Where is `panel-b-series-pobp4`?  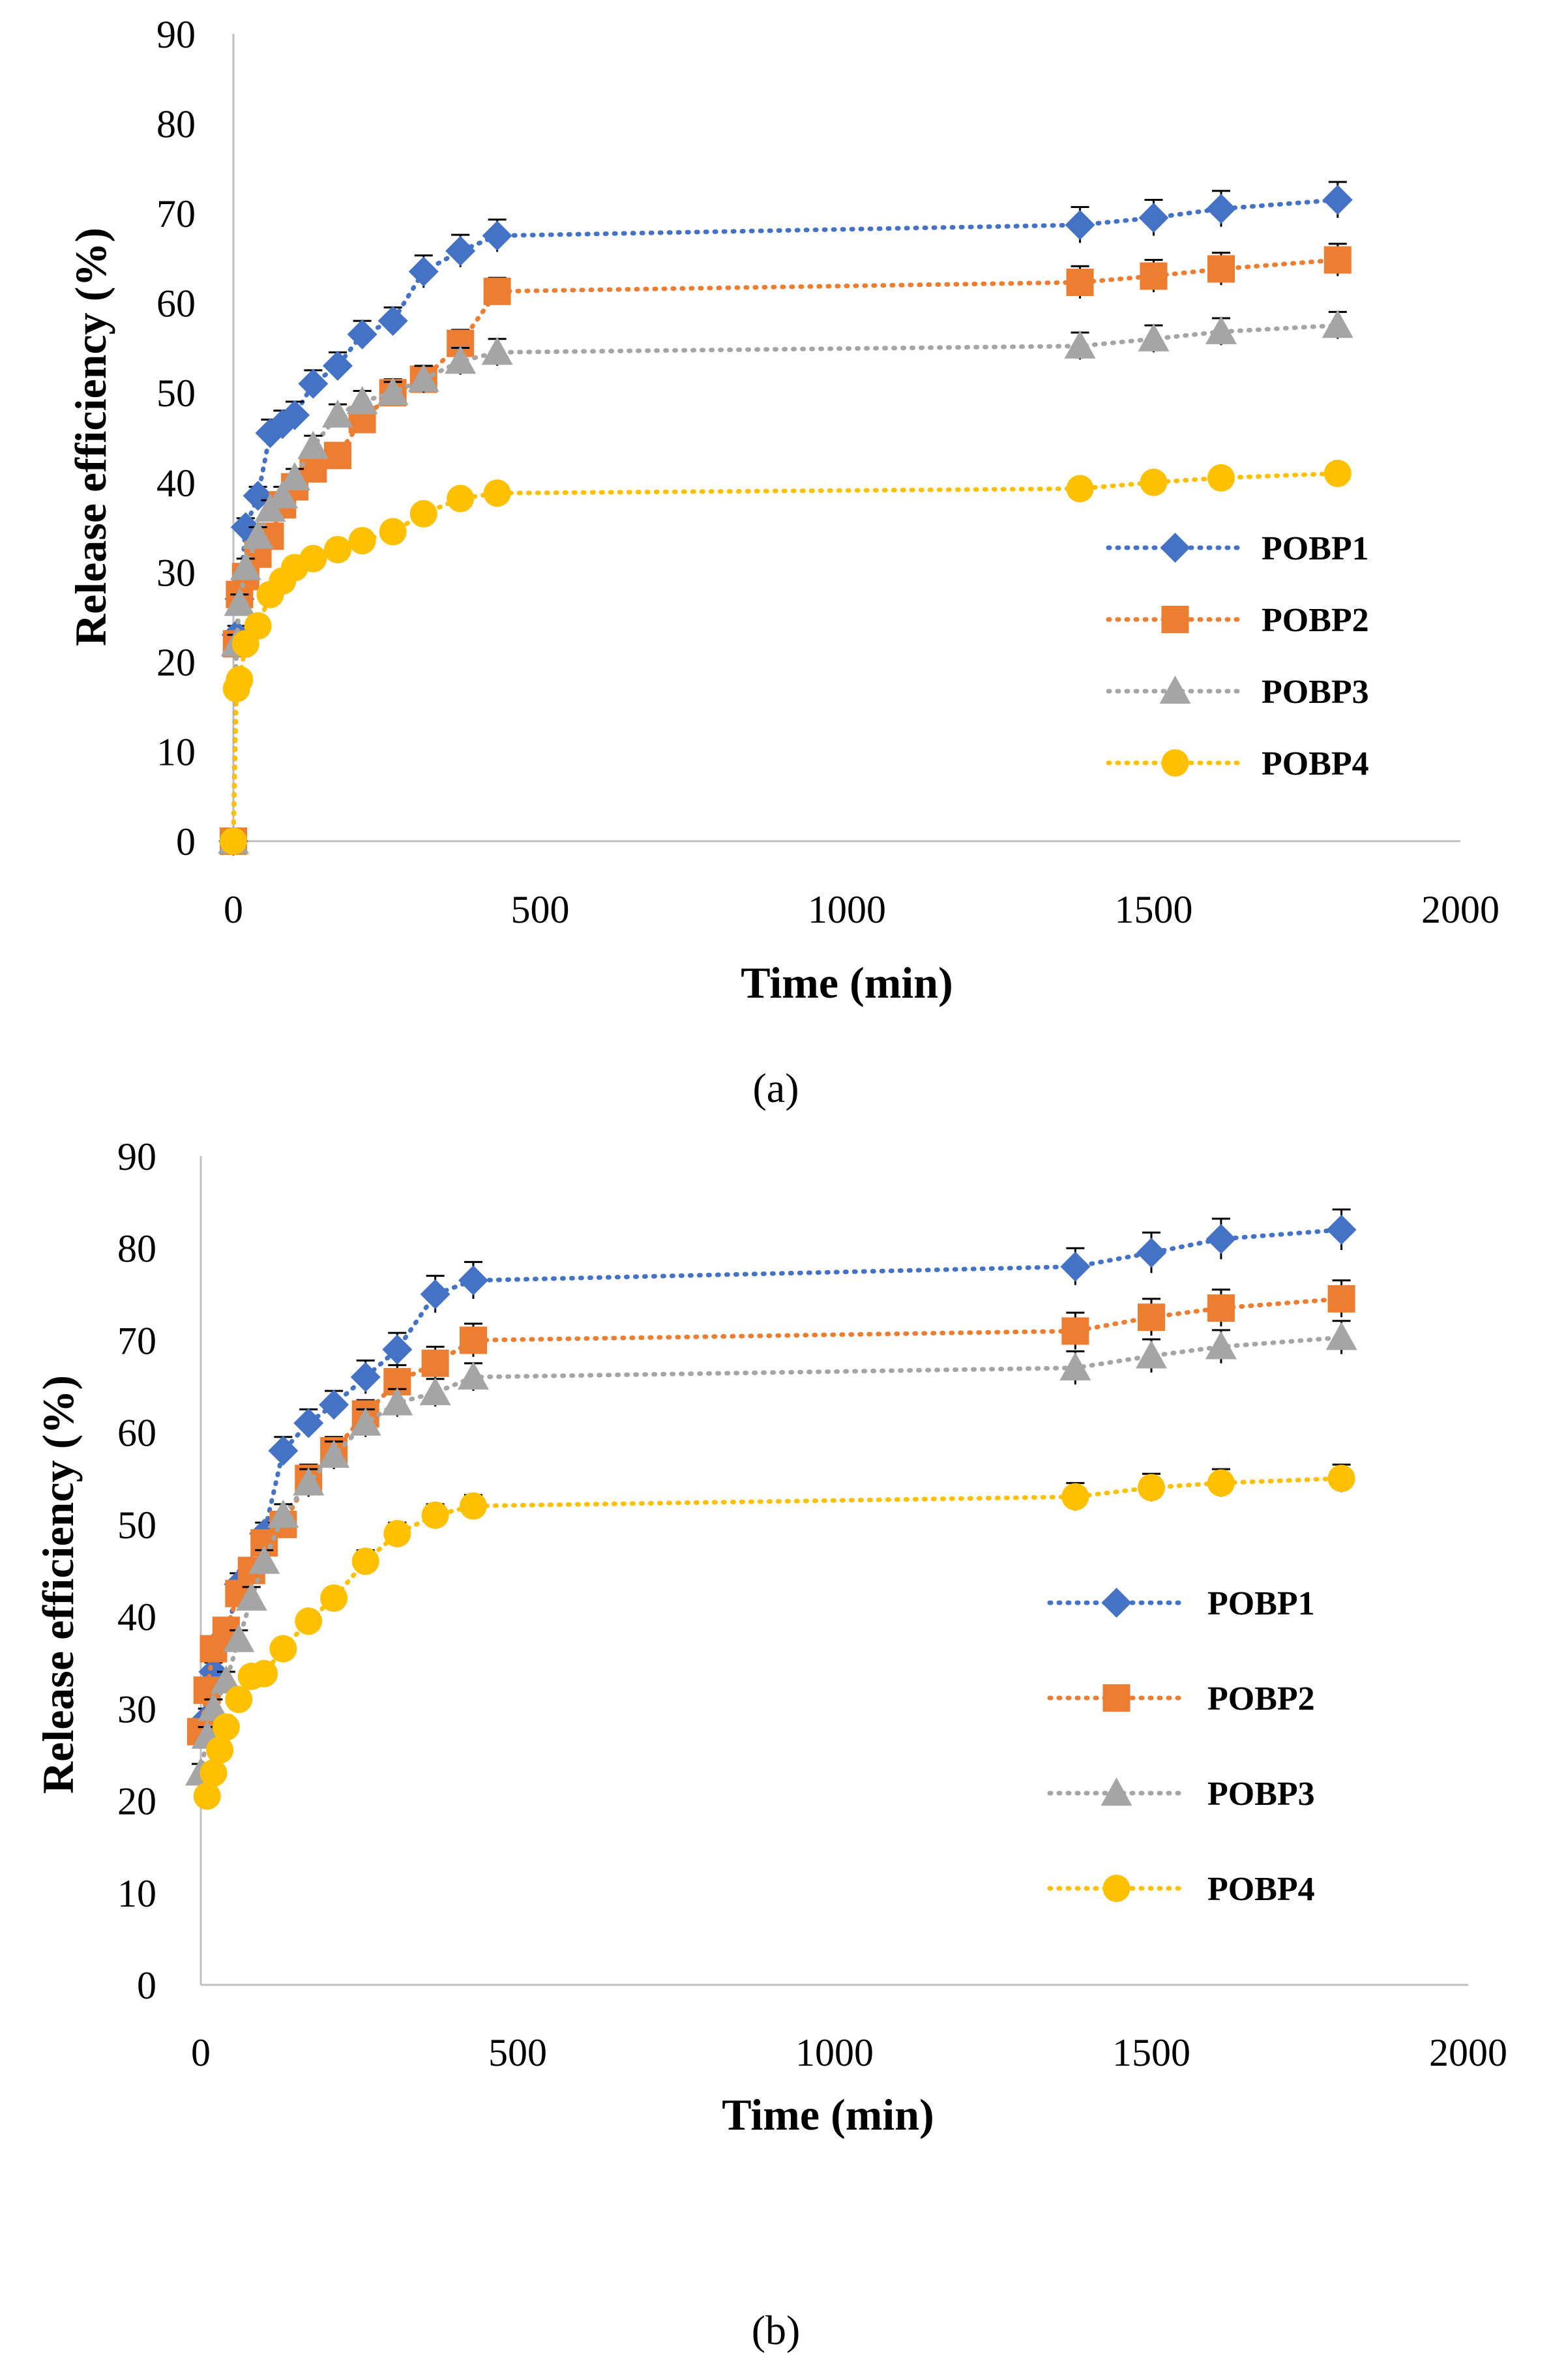
panel-b-series-pobp4 is located at coordinates (774, 1637).